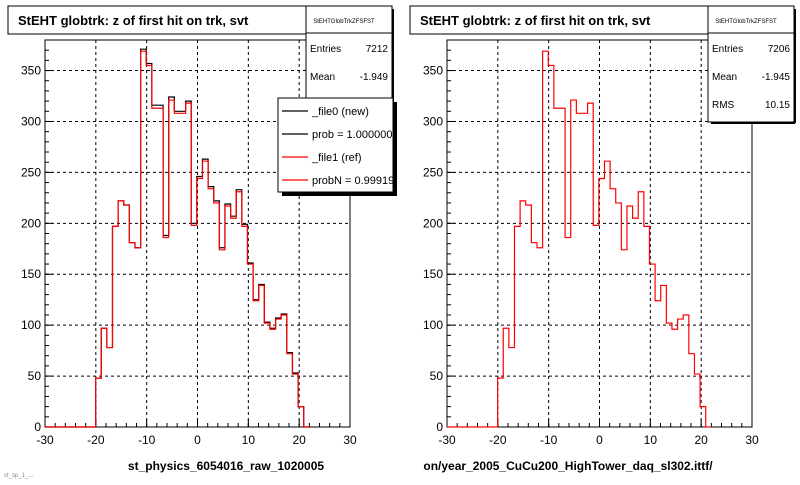 This screenshot has height=485, width=800. Describe the element at coordinates (226, 466) in the screenshot. I see `x-axis-label: st_physics_6054016_raw_1020005` at that location.